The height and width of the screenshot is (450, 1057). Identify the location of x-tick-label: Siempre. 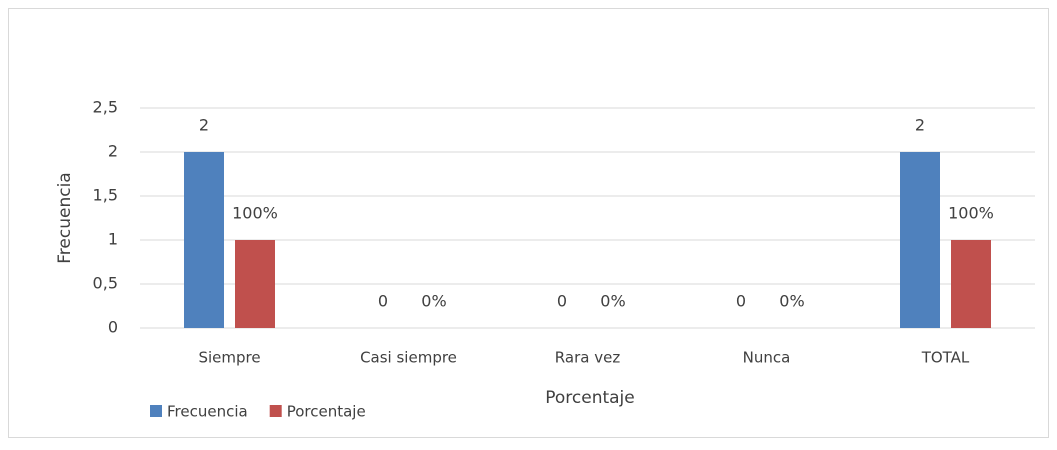
(229, 358).